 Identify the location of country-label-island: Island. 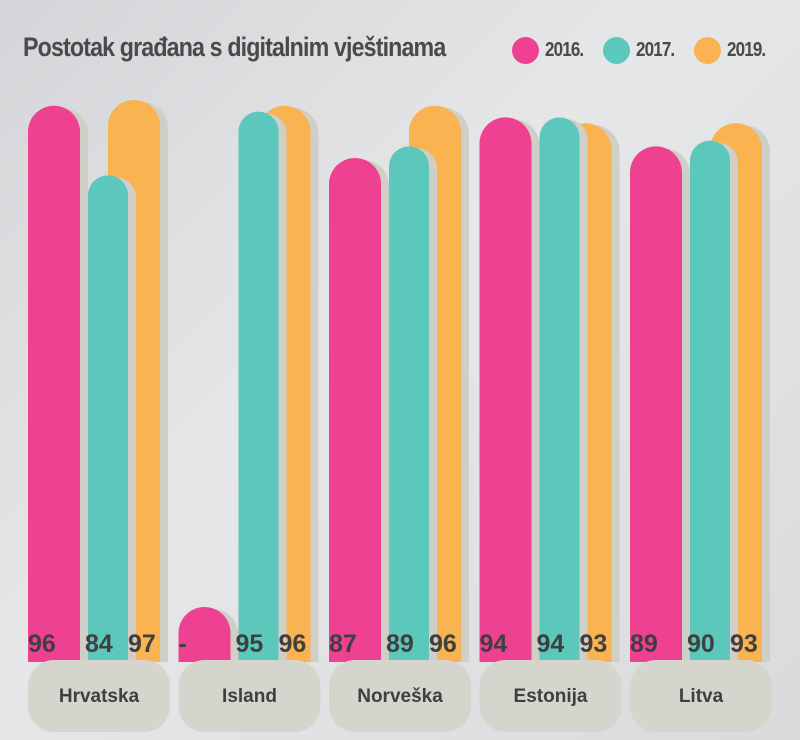
(249, 696).